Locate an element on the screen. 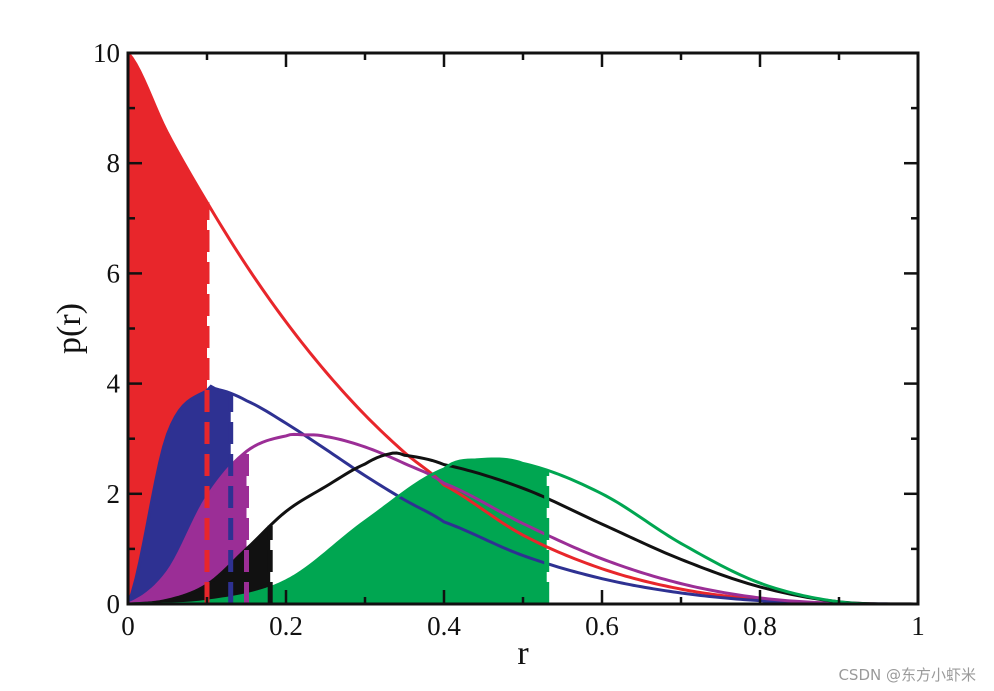 This screenshot has height=691, width=994. x-axis-label: r is located at coordinates (523, 653).